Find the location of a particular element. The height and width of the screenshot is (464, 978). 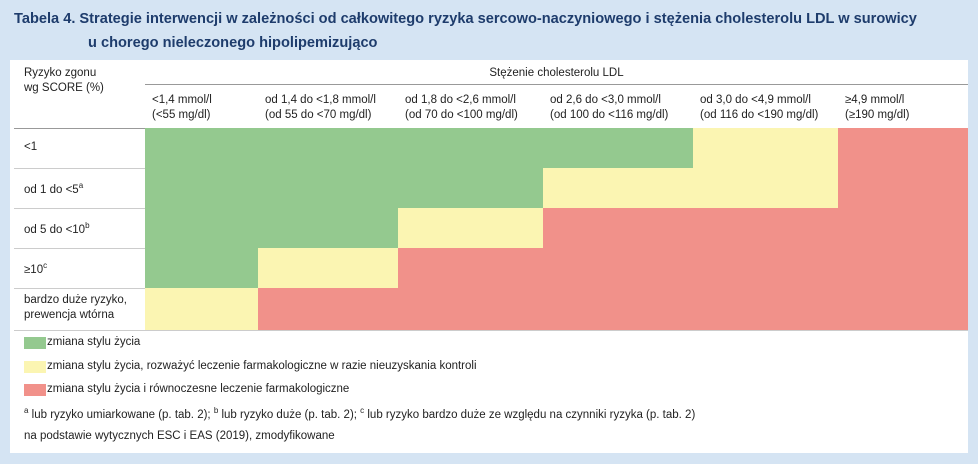

column-header: (od 116 do <190 mg/dl) is located at coordinates (759, 115).